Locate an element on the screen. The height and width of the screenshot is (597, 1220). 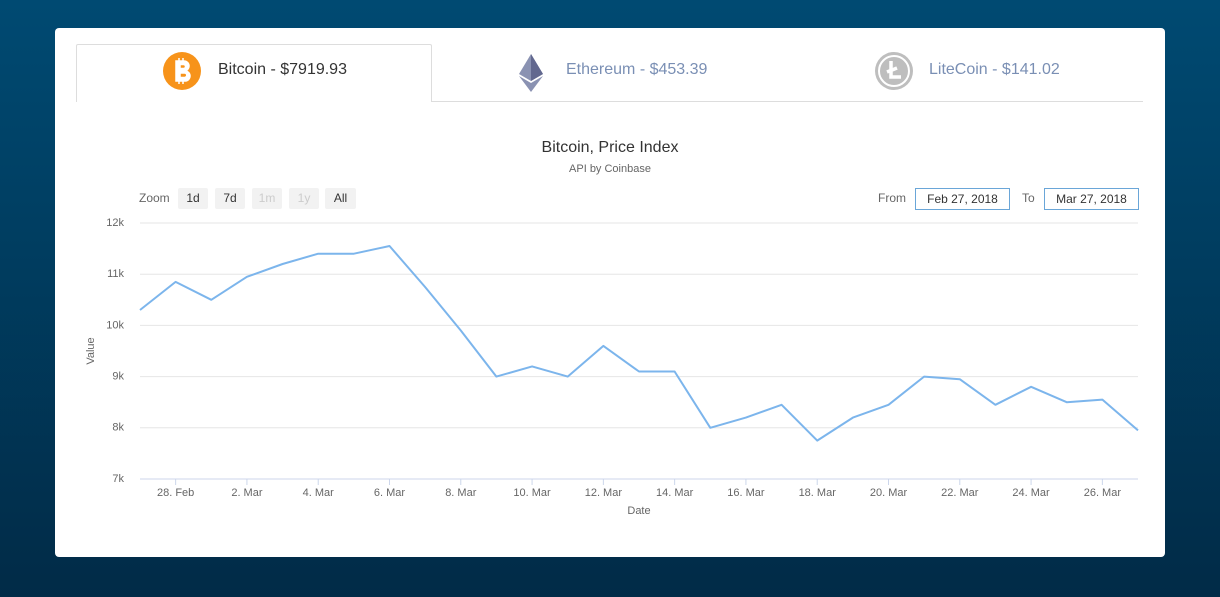
zoom-button: 7d is located at coordinates (230, 198).